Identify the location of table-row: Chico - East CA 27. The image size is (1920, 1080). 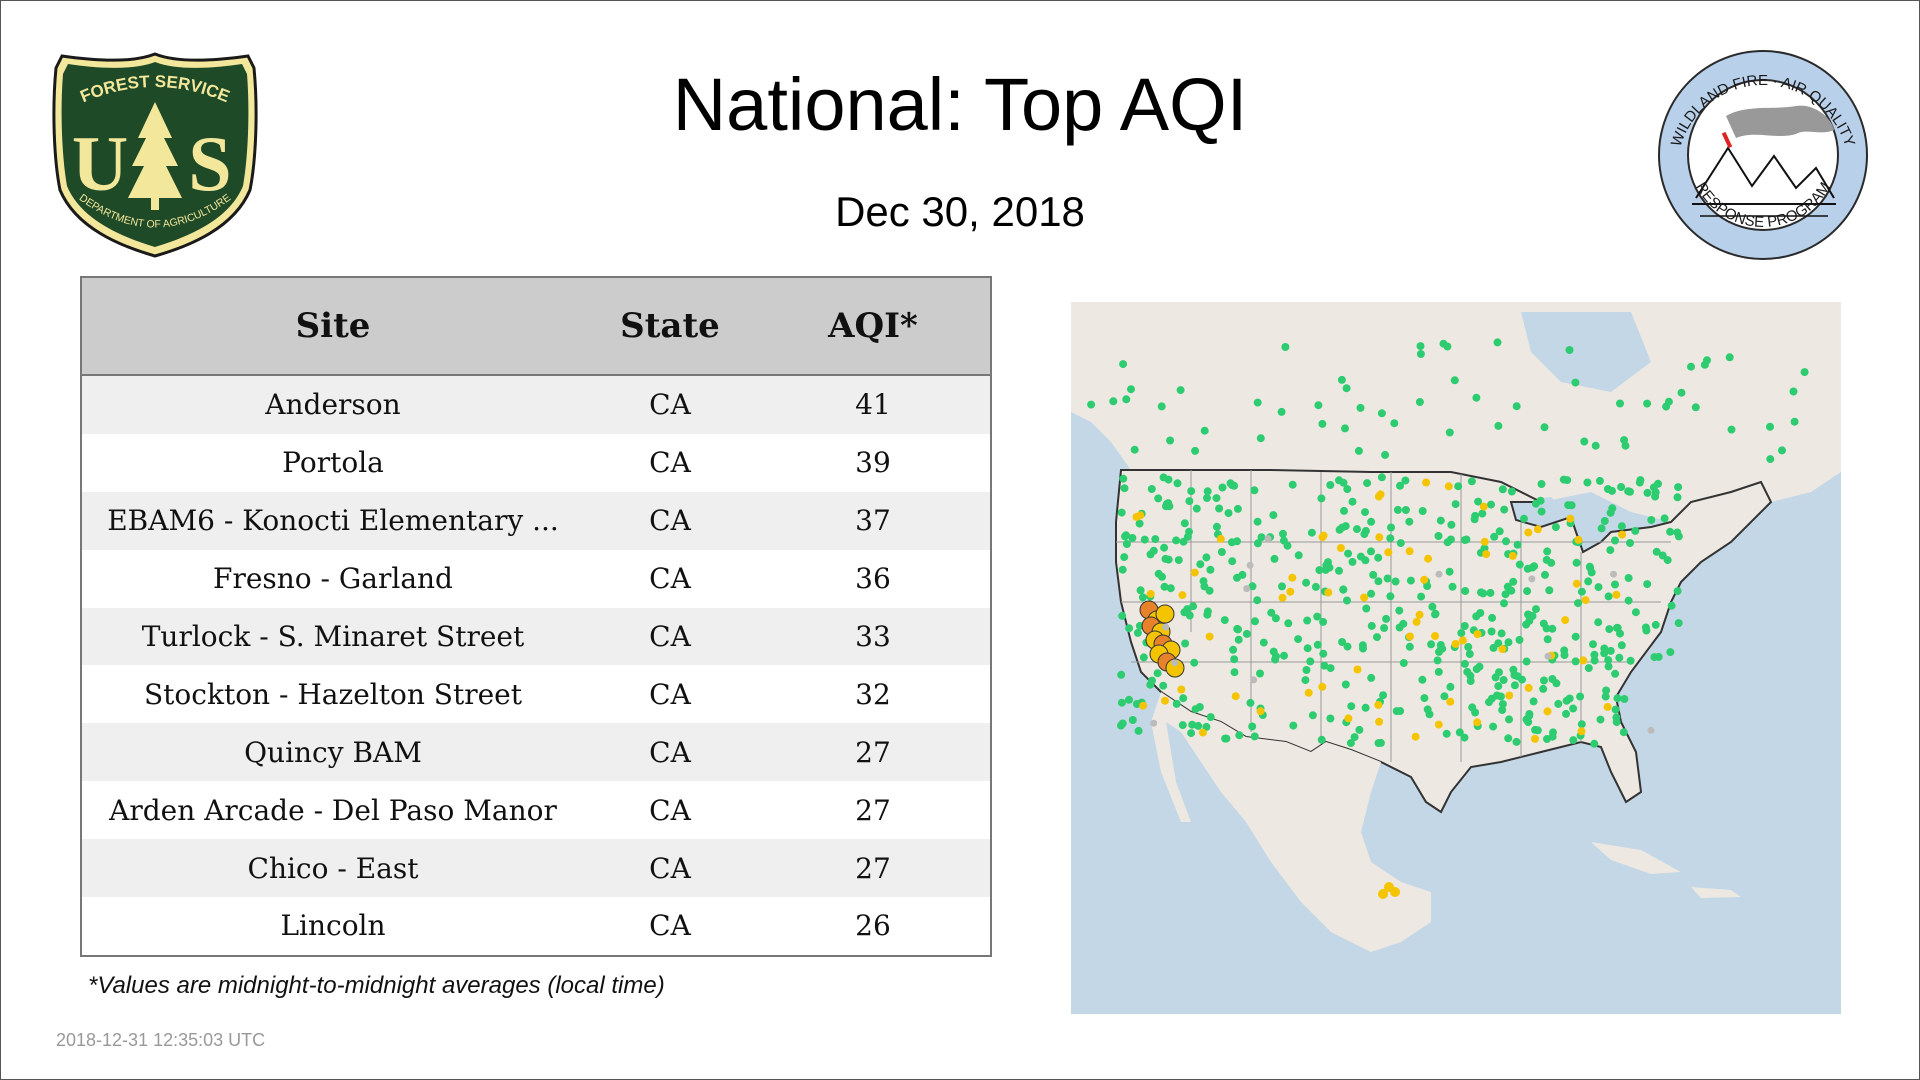
(536, 868).